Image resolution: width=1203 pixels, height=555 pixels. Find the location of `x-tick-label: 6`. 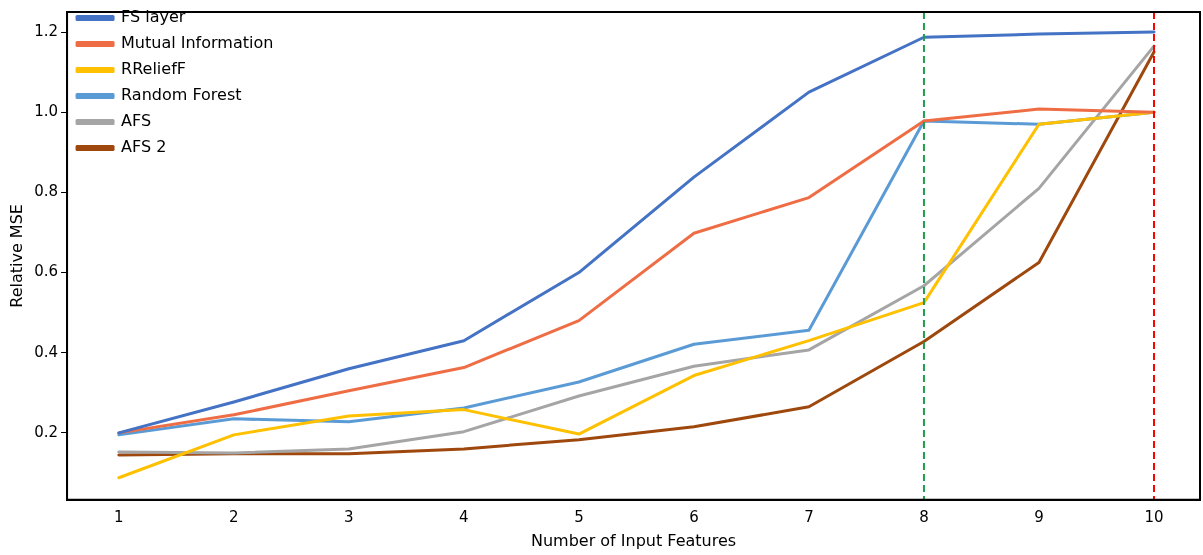

x-tick-label: 6 is located at coordinates (694, 516).